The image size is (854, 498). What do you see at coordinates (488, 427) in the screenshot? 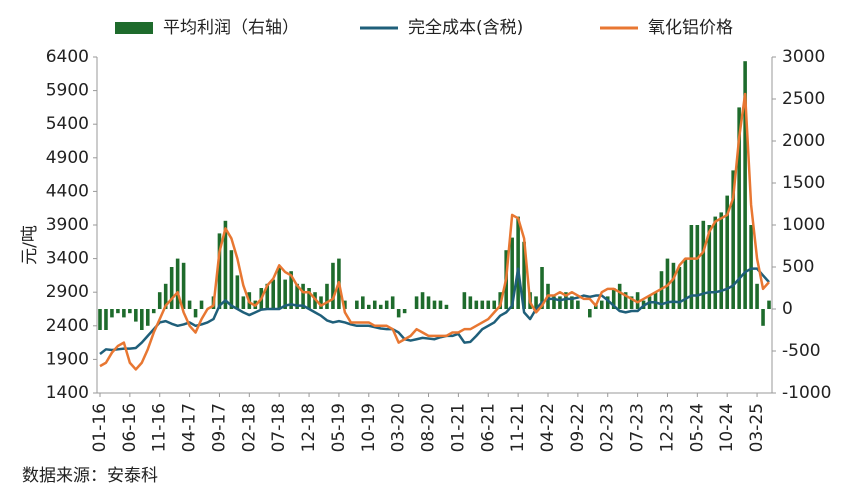
I see `x-tick-label: 06-21` at bounding box center [488, 427].